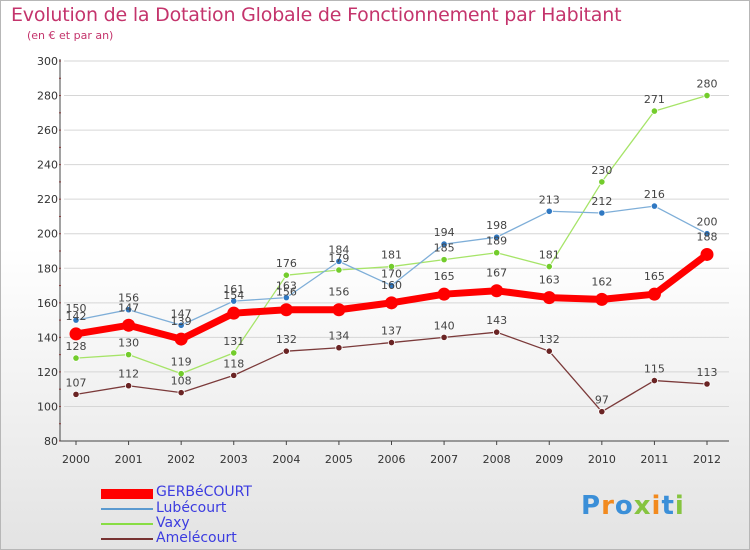 This screenshot has width=750, height=550. What do you see at coordinates (128, 374) in the screenshot?
I see `data-label-amelecourt-2001: 112` at bounding box center [128, 374].